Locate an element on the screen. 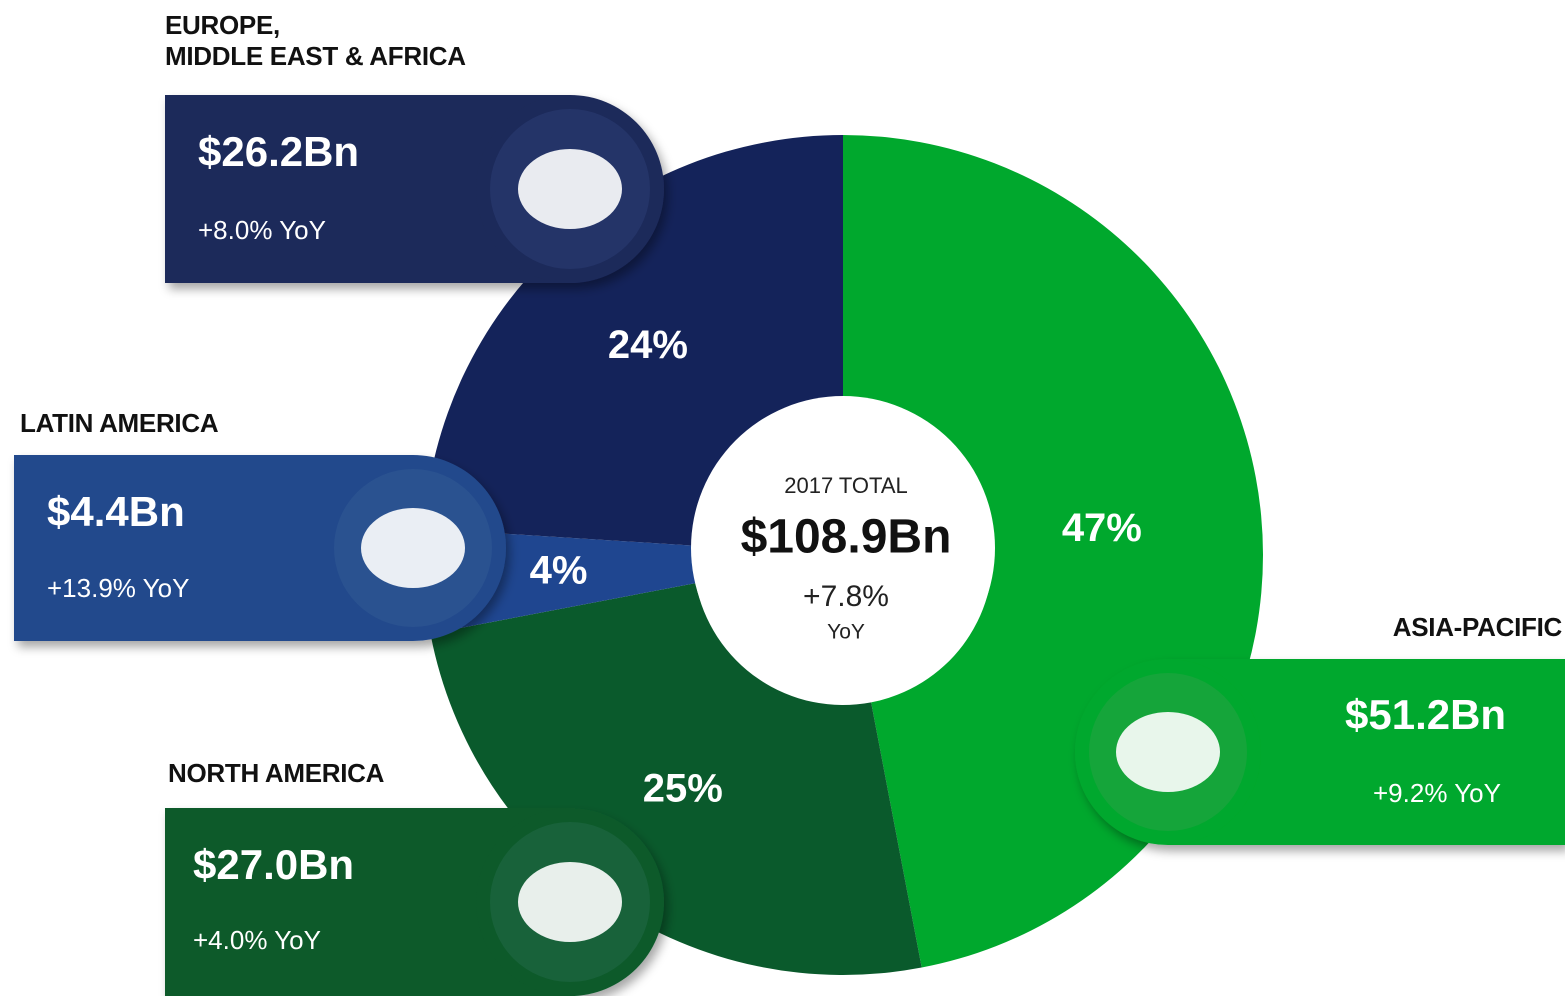  region-name: NORTH AMERICA is located at coordinates (276, 773).